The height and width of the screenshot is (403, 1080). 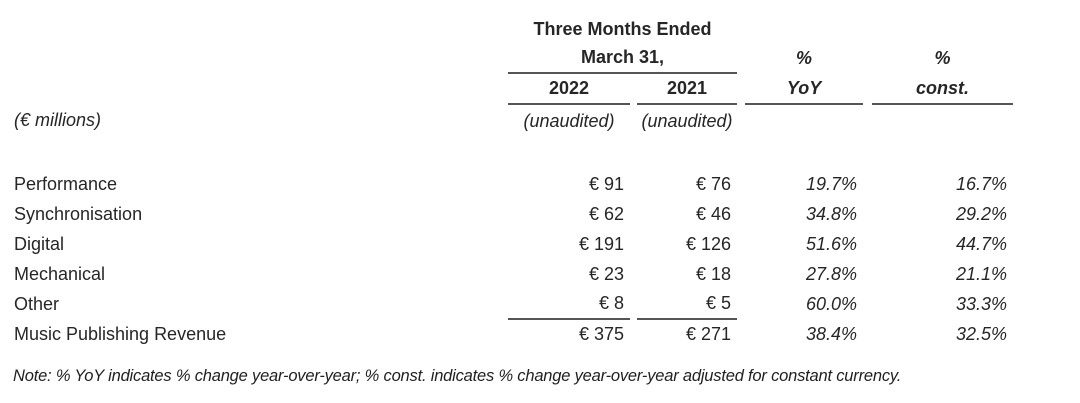 I want to click on value-yoy: 19.7%, so click(x=831, y=183).